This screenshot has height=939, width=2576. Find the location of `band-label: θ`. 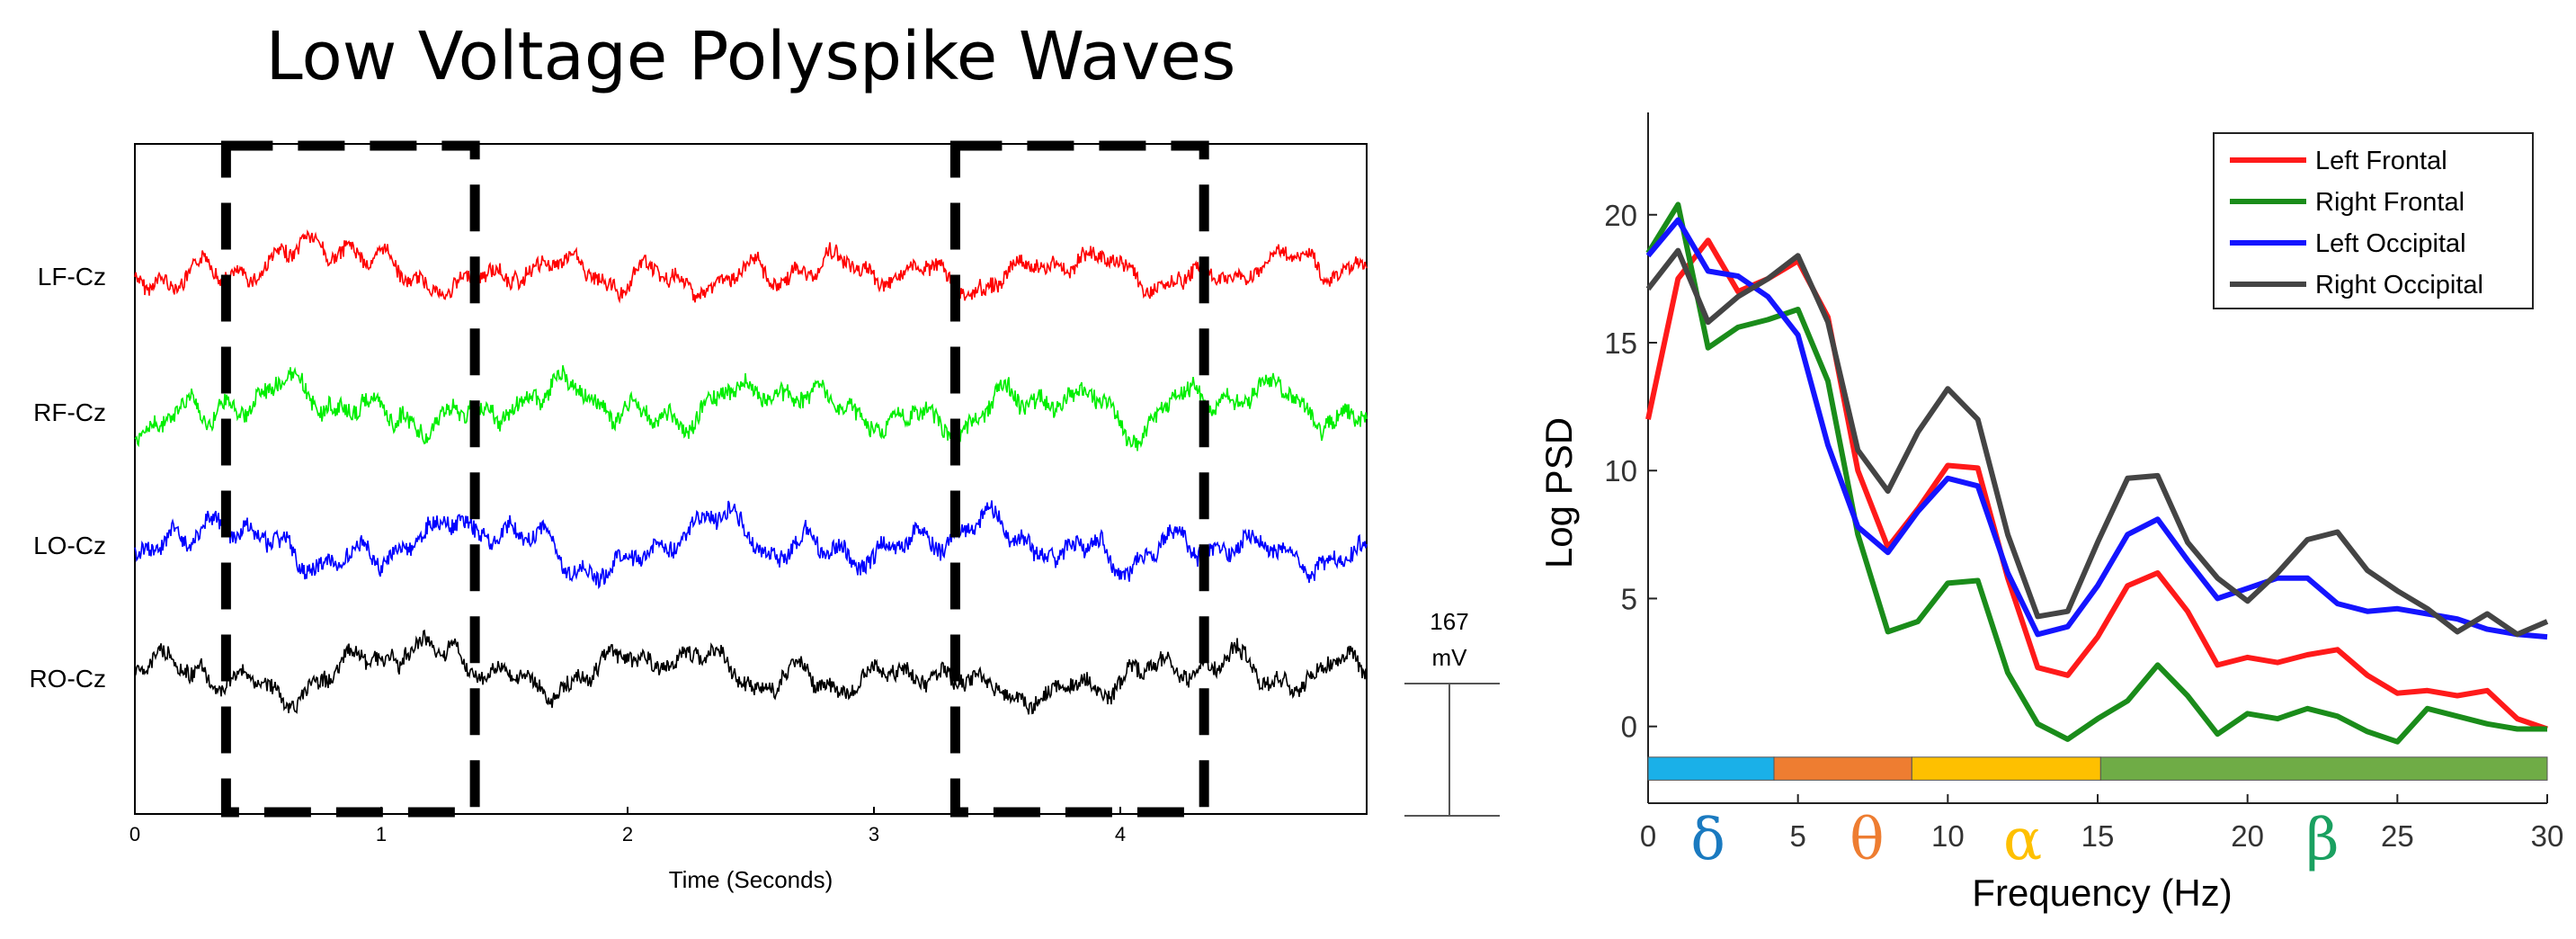

band-label: θ is located at coordinates (1868, 840).